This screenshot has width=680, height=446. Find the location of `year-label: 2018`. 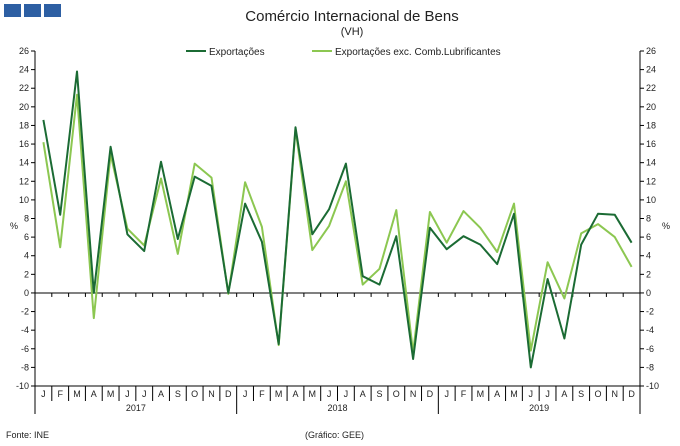

year-label: 2018 is located at coordinates (337, 408).